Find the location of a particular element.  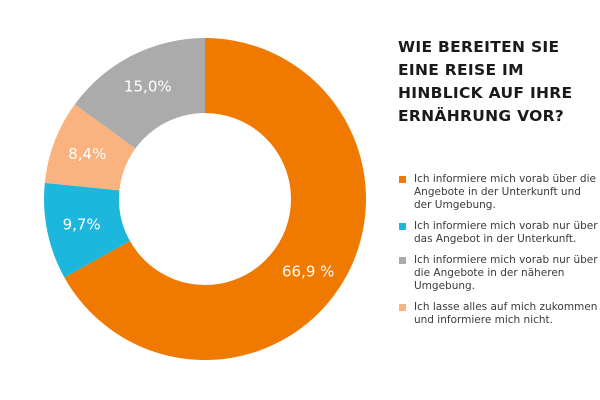

slice-value-label: 8,4% is located at coordinates (87, 154).